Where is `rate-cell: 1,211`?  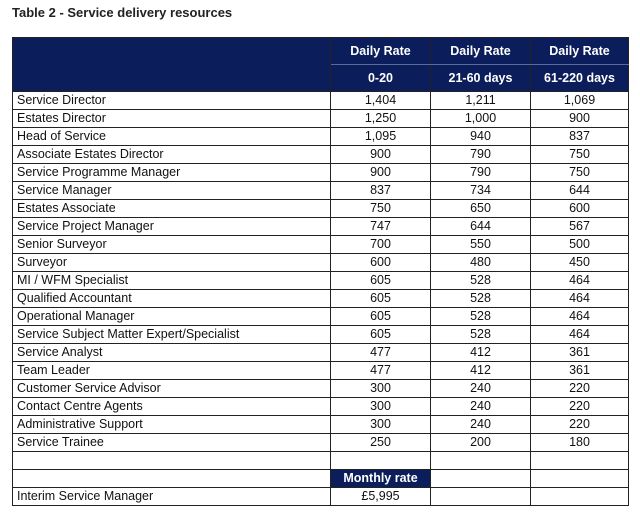 rate-cell: 1,211 is located at coordinates (480, 100).